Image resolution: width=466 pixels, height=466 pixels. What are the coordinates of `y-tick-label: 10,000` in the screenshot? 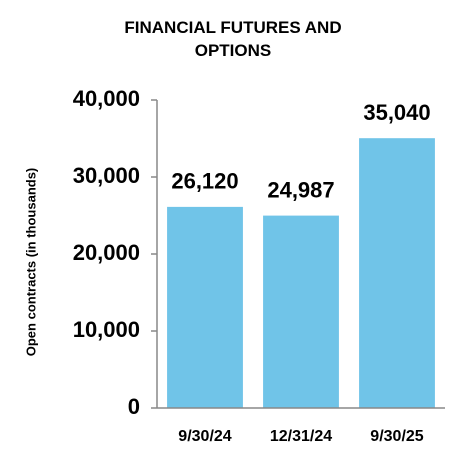 It's located at (106, 329).